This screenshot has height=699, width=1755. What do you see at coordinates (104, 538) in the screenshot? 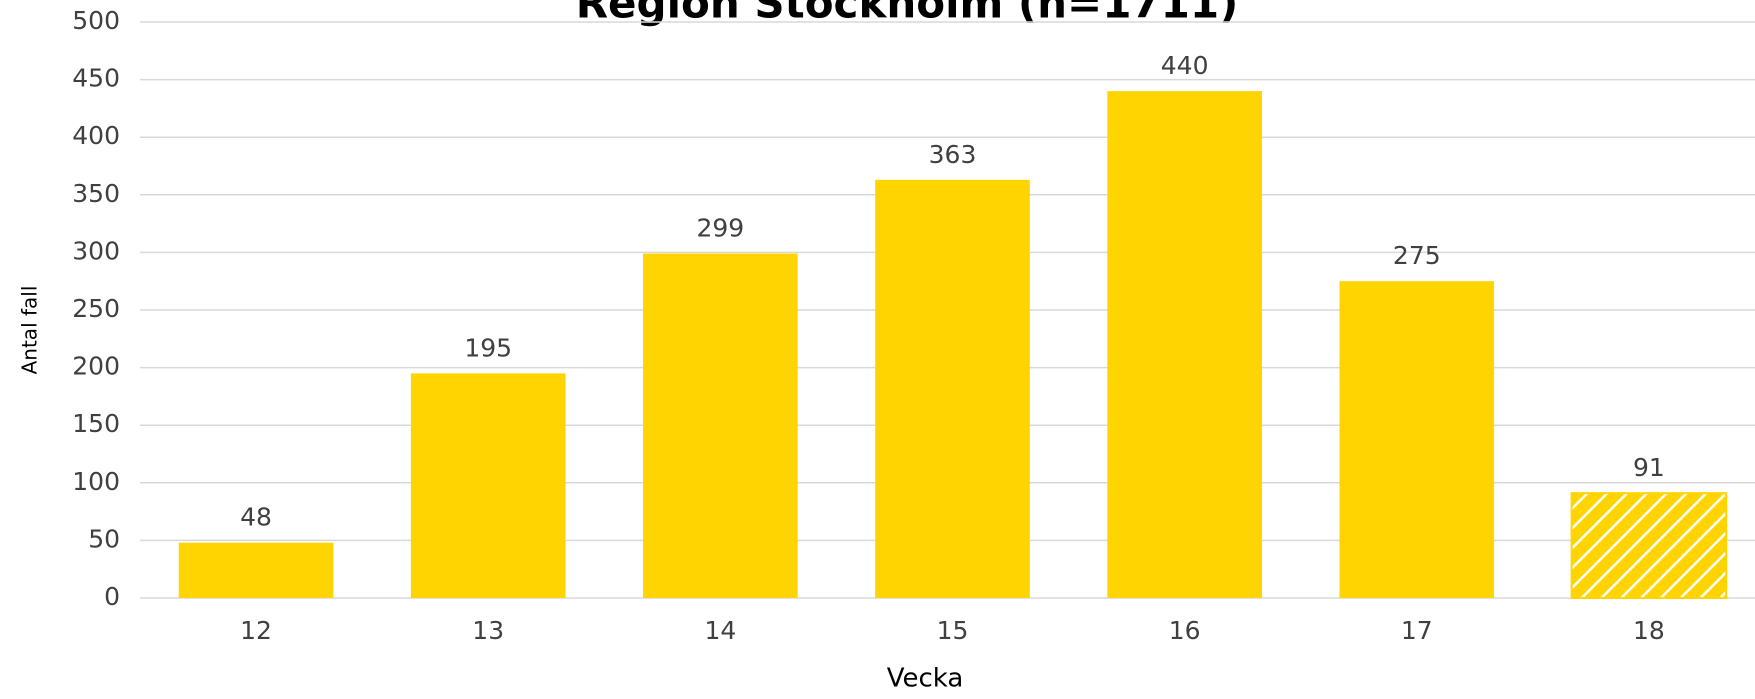
I see `y-tick-label: 50` at bounding box center [104, 538].